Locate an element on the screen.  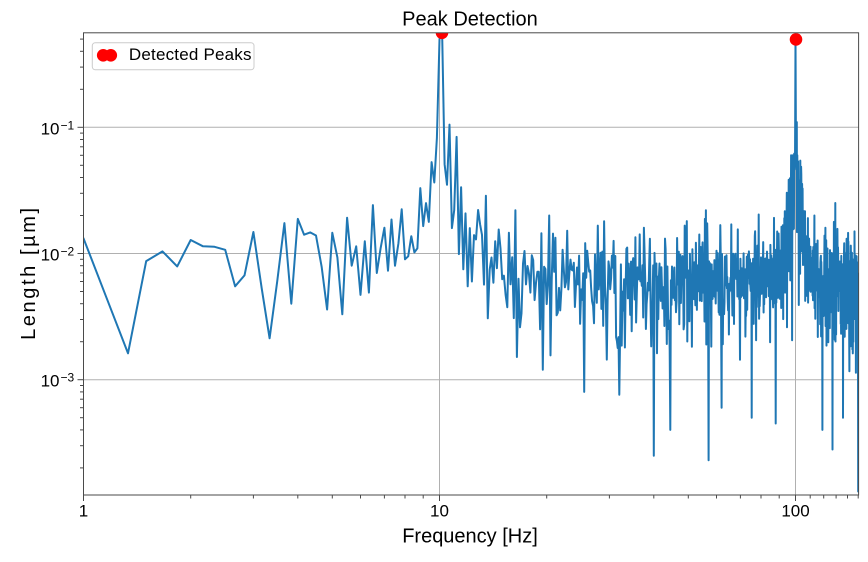
svg-text: Length [µm] is located at coordinates (29, 272).